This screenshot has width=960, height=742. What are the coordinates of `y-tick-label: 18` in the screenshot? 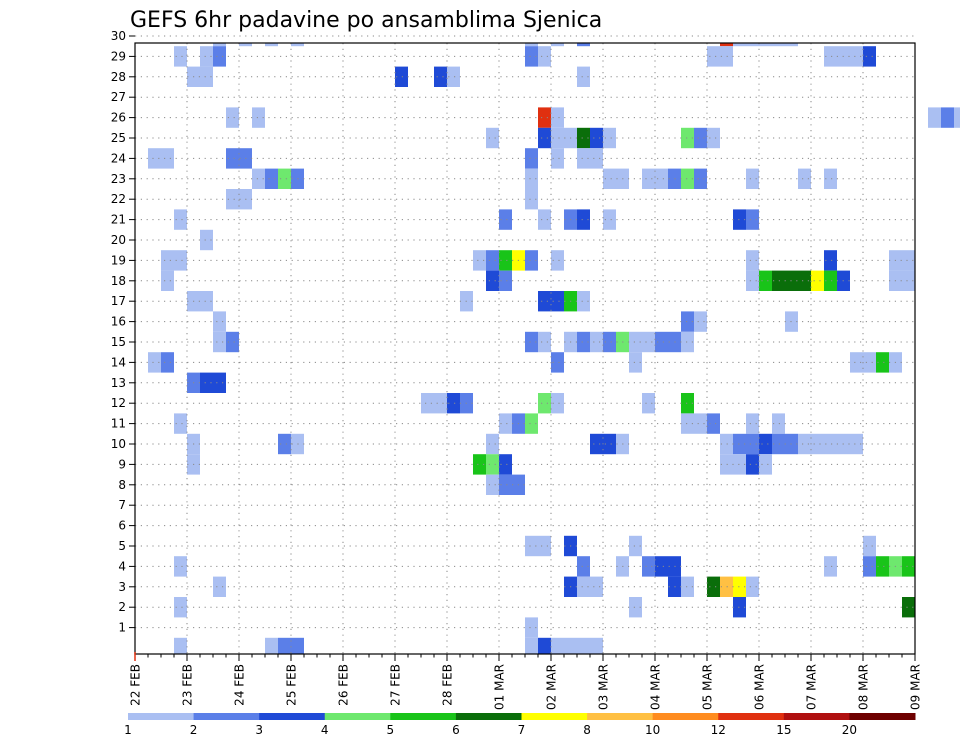 It's located at (118, 281).